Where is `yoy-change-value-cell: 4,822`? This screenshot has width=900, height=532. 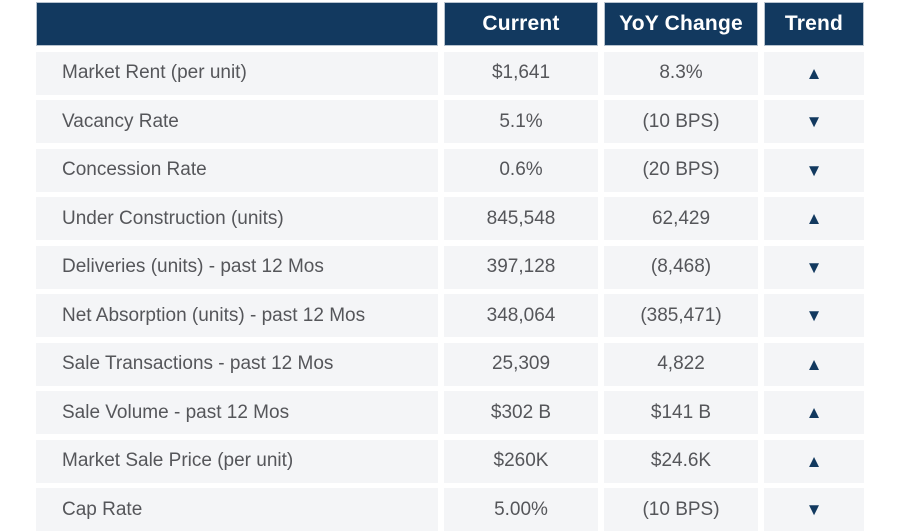 yoy-change-value-cell: 4,822 is located at coordinates (681, 364).